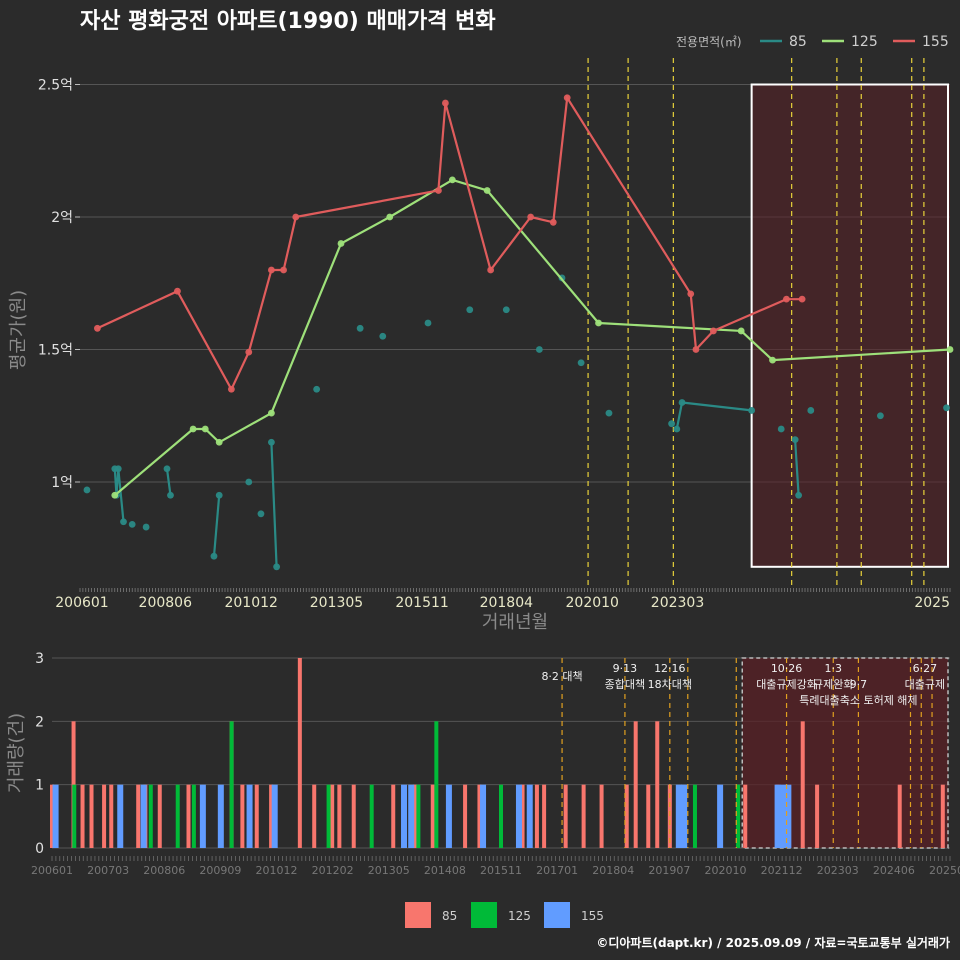 The height and width of the screenshot is (960, 960). Describe the element at coordinates (39, 849) in the screenshot. I see `bar-y-tick-label: 0` at that location.